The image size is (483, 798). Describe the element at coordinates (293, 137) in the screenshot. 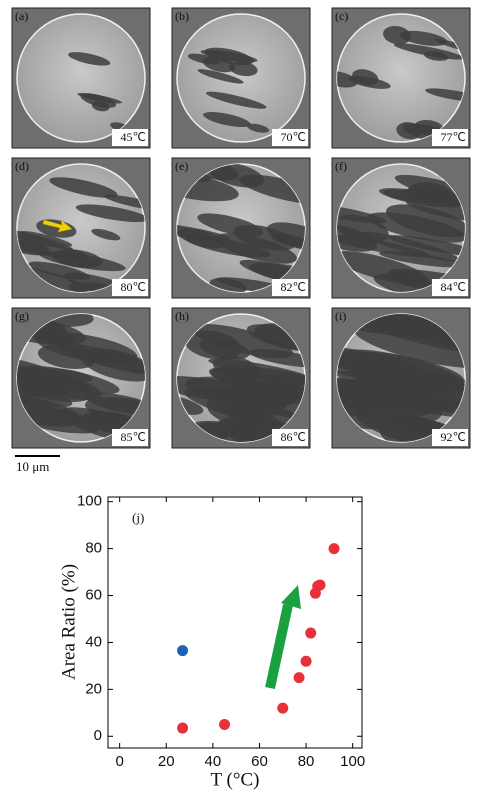

I see `temperature-label: 70℃` at that location.